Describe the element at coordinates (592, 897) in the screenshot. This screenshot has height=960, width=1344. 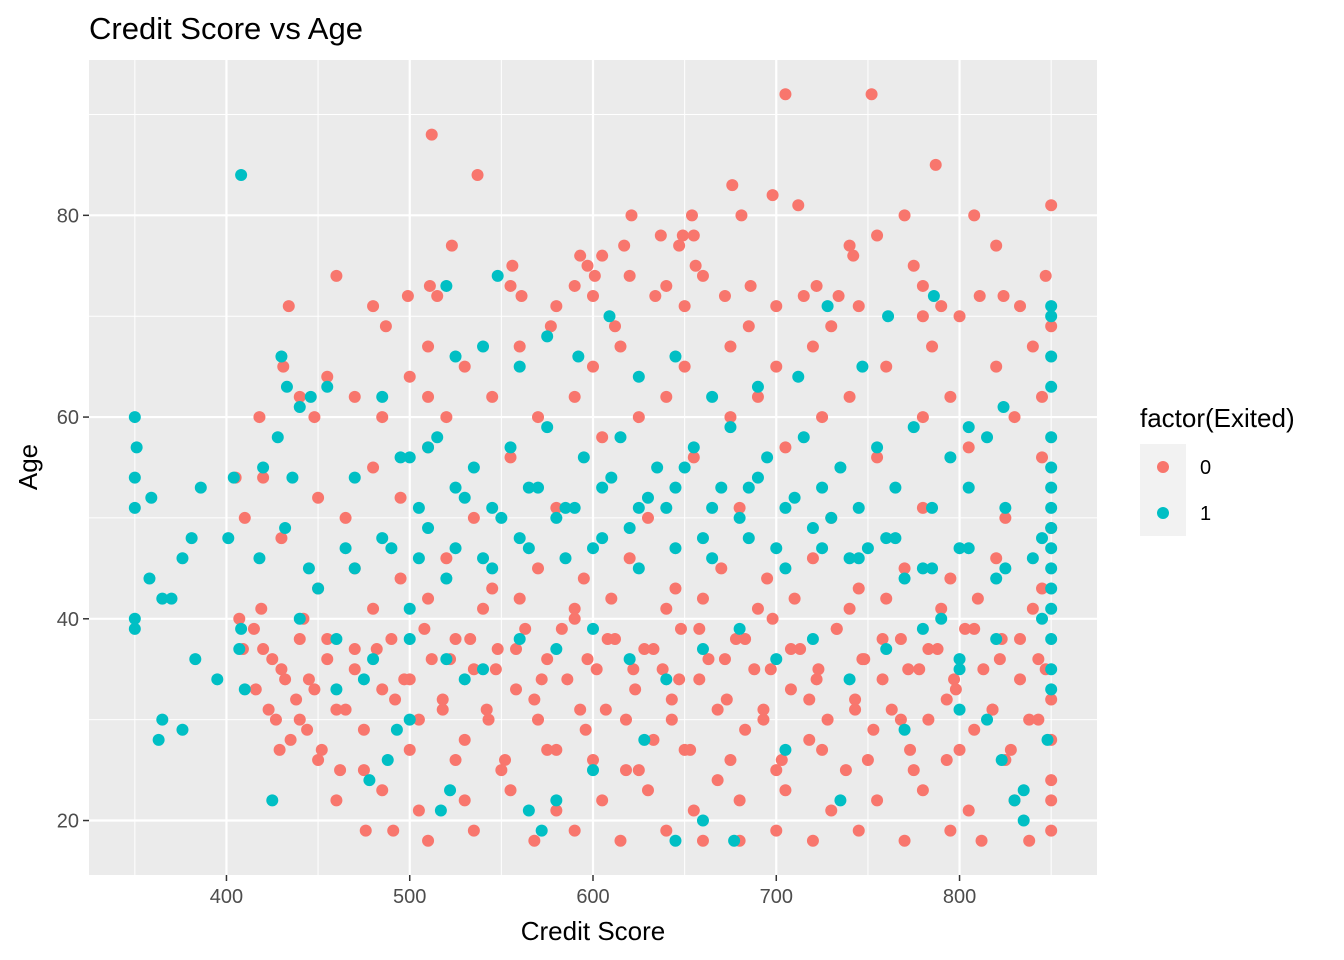
I see `x-tick-label: 600` at that location.